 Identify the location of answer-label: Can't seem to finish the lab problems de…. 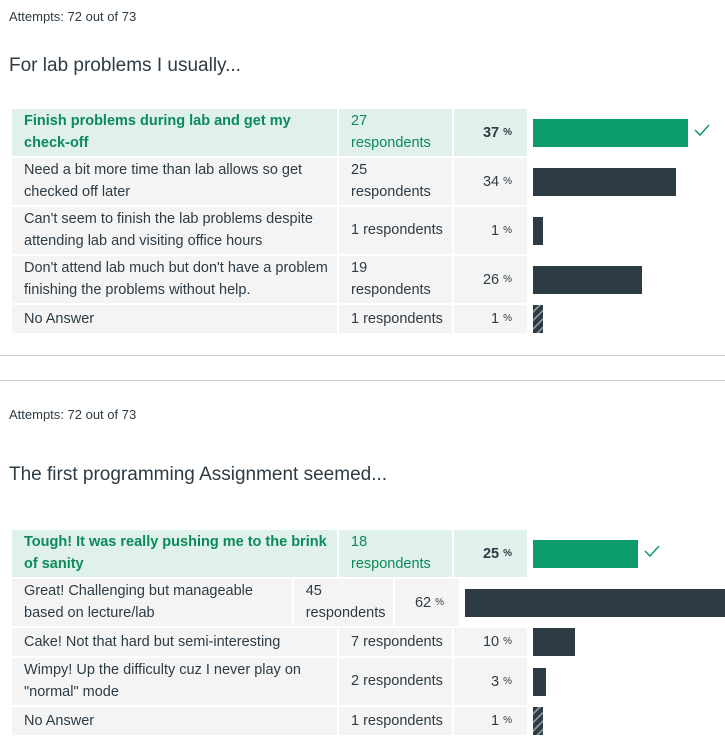
(174, 230).